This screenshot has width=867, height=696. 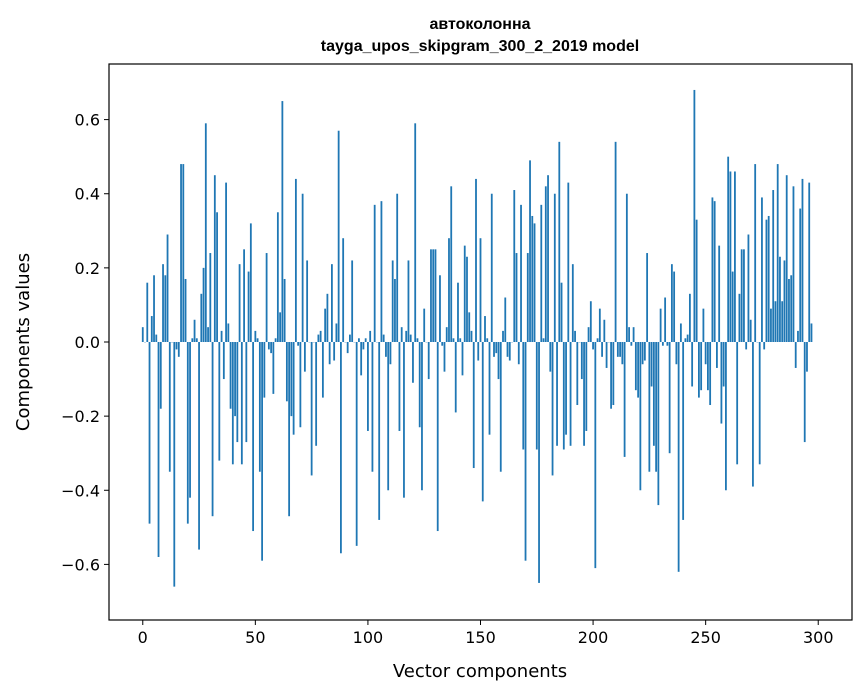 What do you see at coordinates (593, 637) in the screenshot?
I see `x-tick-label: 200` at bounding box center [593, 637].